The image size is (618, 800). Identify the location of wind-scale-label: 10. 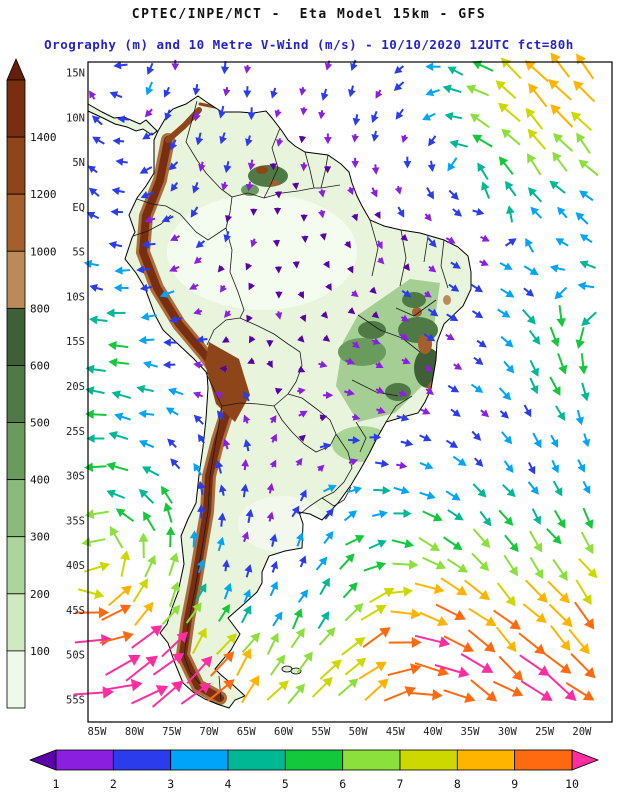
(572, 784).